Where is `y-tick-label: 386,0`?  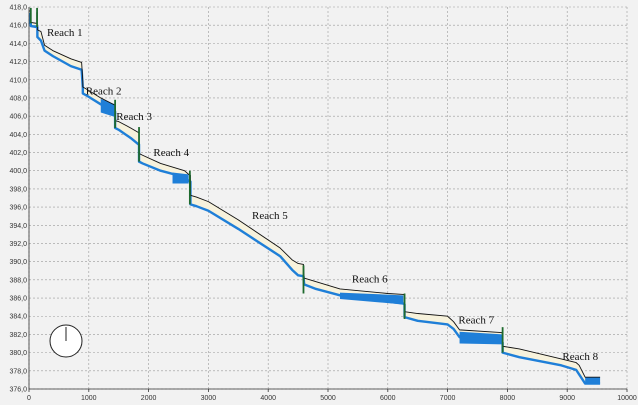
y-tick-label: 386,0 is located at coordinates (18, 299).